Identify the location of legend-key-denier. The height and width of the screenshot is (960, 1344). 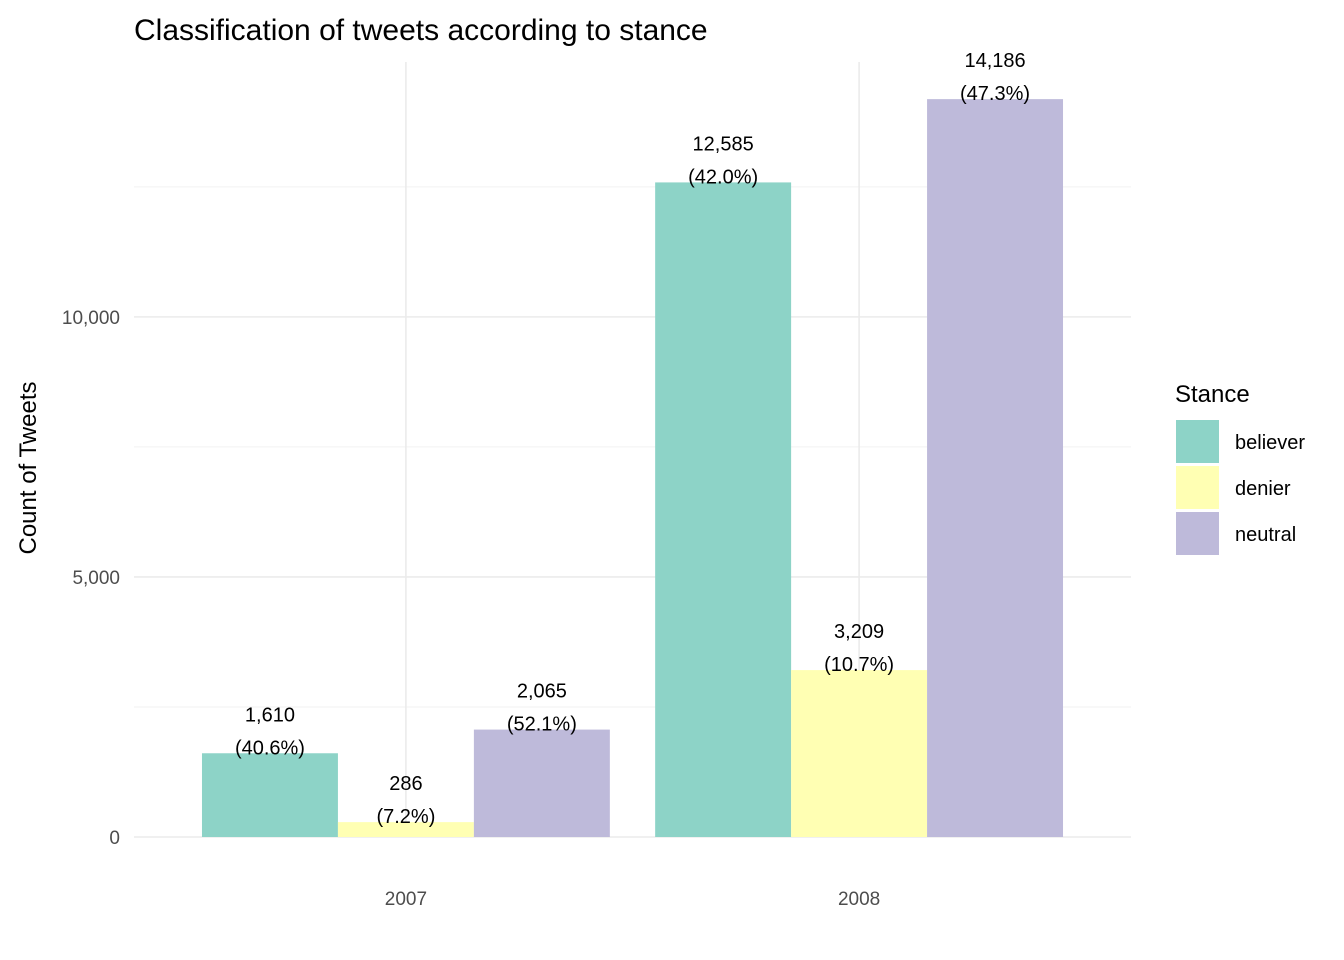
(1197, 487).